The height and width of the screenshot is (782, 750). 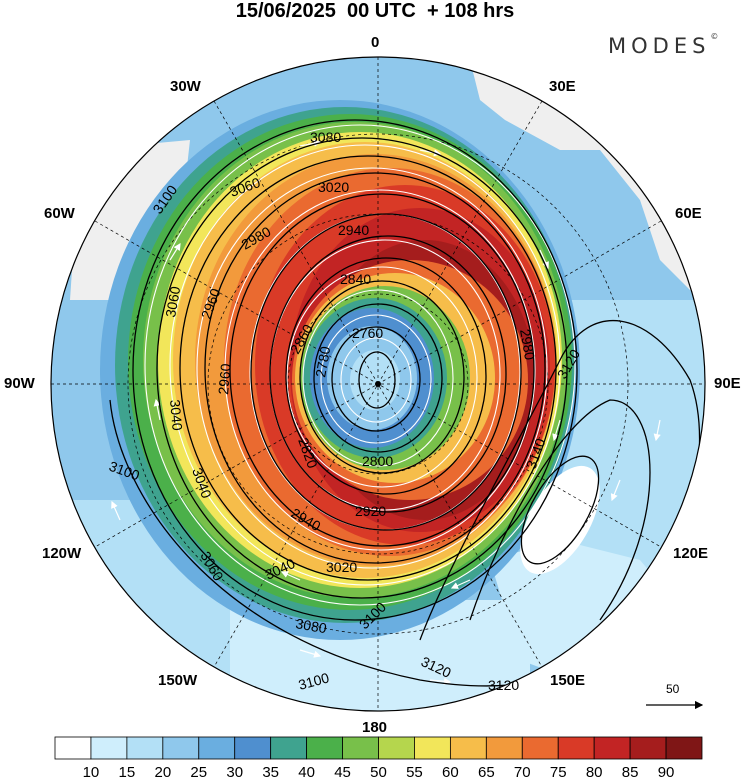 I want to click on colorbar-tick-label: 50, so click(x=378, y=772).